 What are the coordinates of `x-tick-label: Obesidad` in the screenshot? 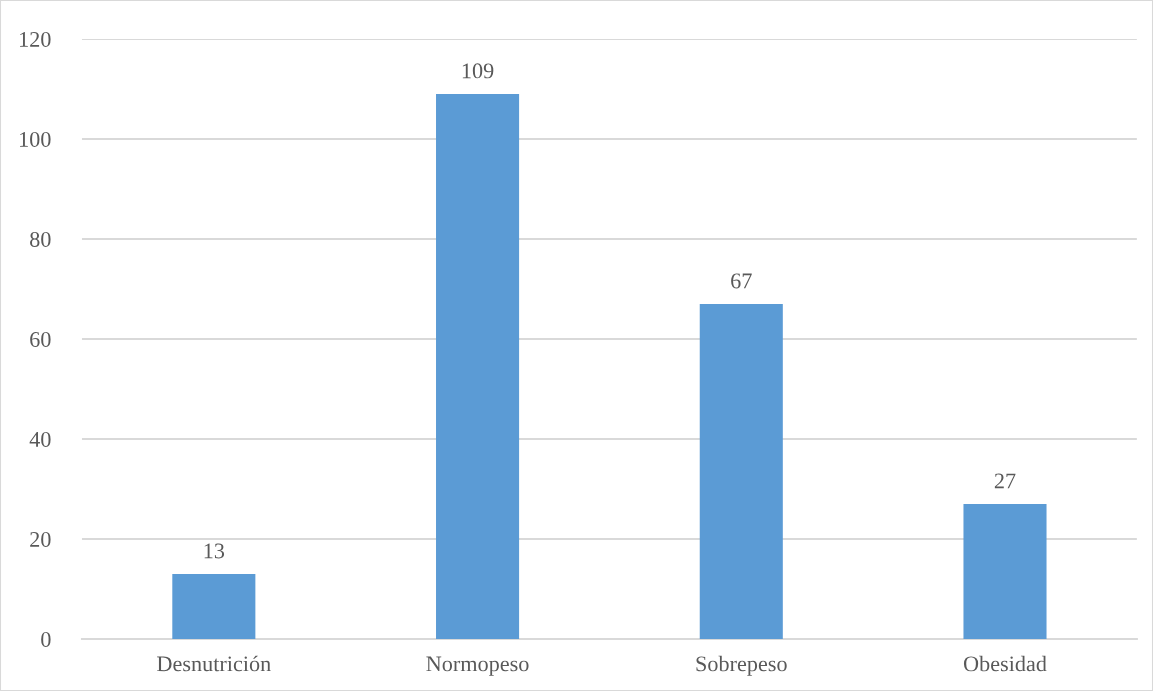 It's located at (1005, 663).